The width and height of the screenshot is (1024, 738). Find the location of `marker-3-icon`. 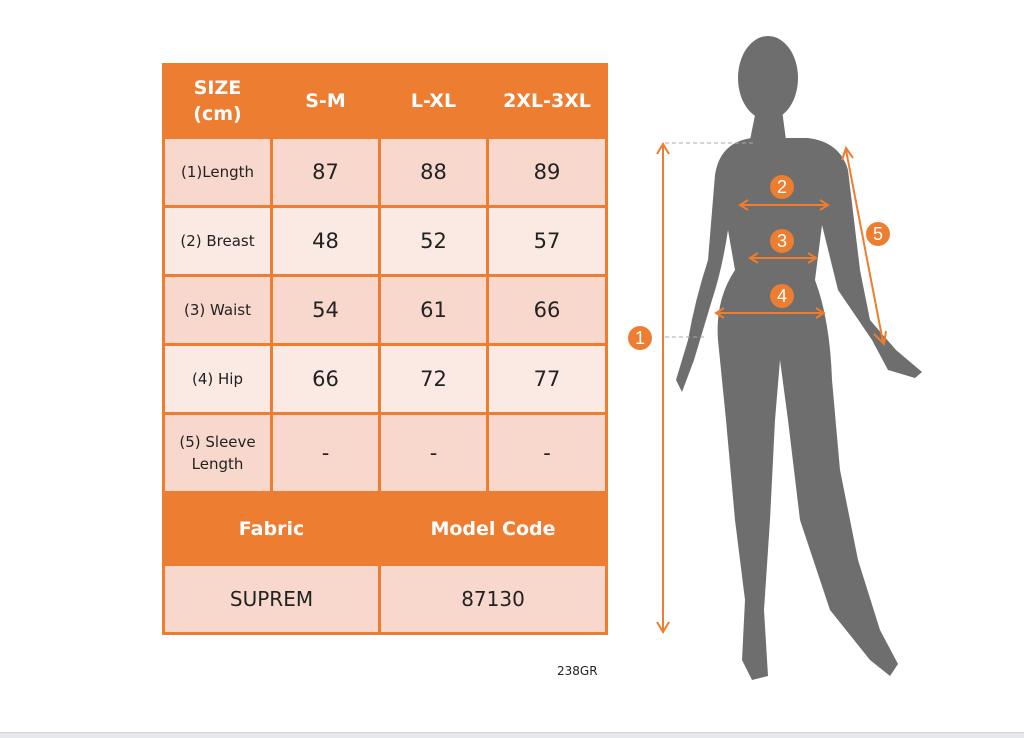

marker-3-icon is located at coordinates (782, 241).